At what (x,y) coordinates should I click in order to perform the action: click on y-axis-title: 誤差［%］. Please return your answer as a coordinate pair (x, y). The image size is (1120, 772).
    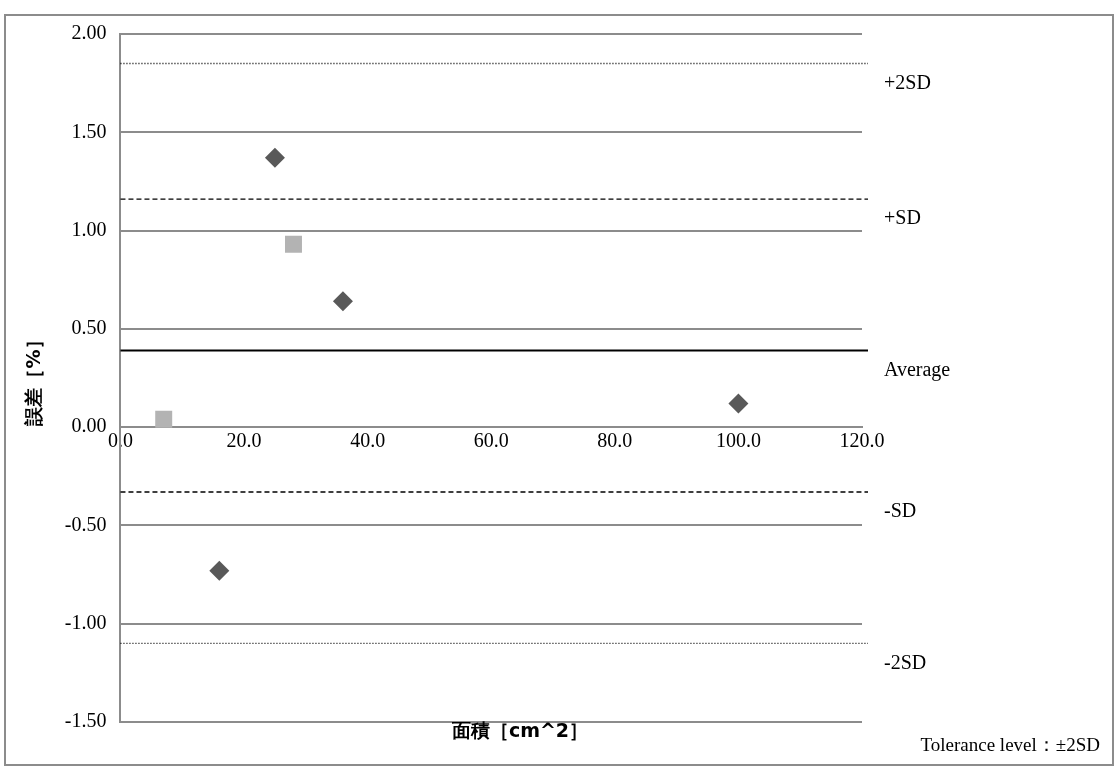
    Looking at the image, I should click on (33, 378).